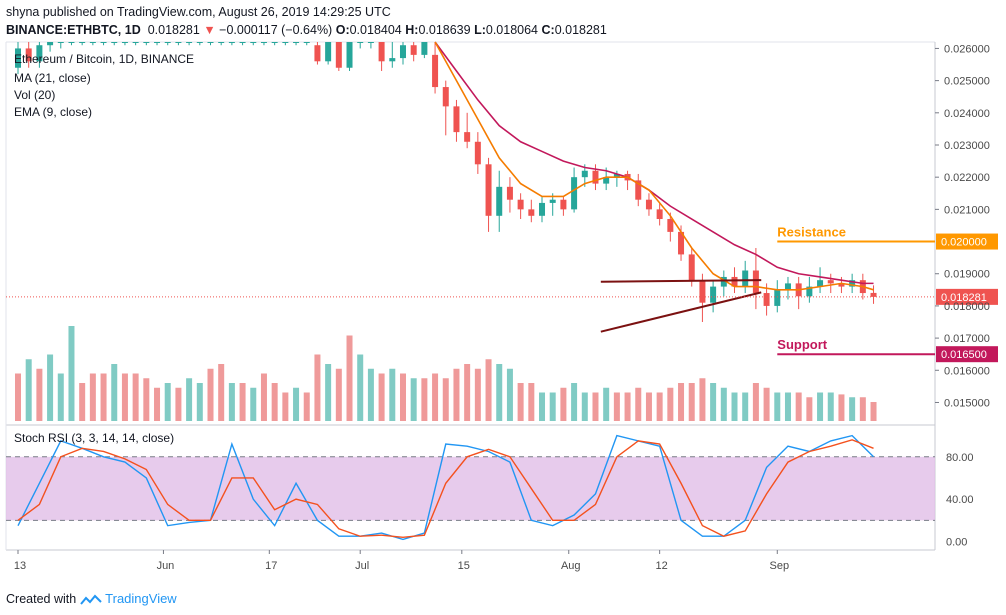 This screenshot has height=615, width=1006. Describe the element at coordinates (73, 30) in the screenshot. I see `symbol-label: BINANCE:ETHBTC, 1D` at that location.